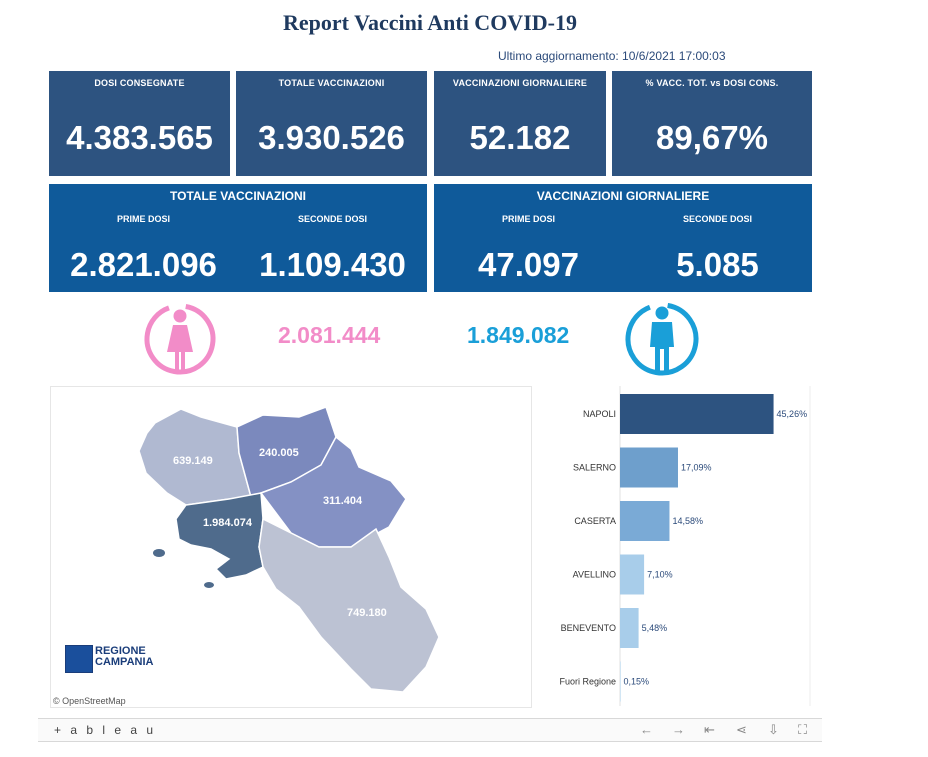  What do you see at coordinates (655, 628) in the screenshot?
I see `bar-value-label: 5,48%` at bounding box center [655, 628].